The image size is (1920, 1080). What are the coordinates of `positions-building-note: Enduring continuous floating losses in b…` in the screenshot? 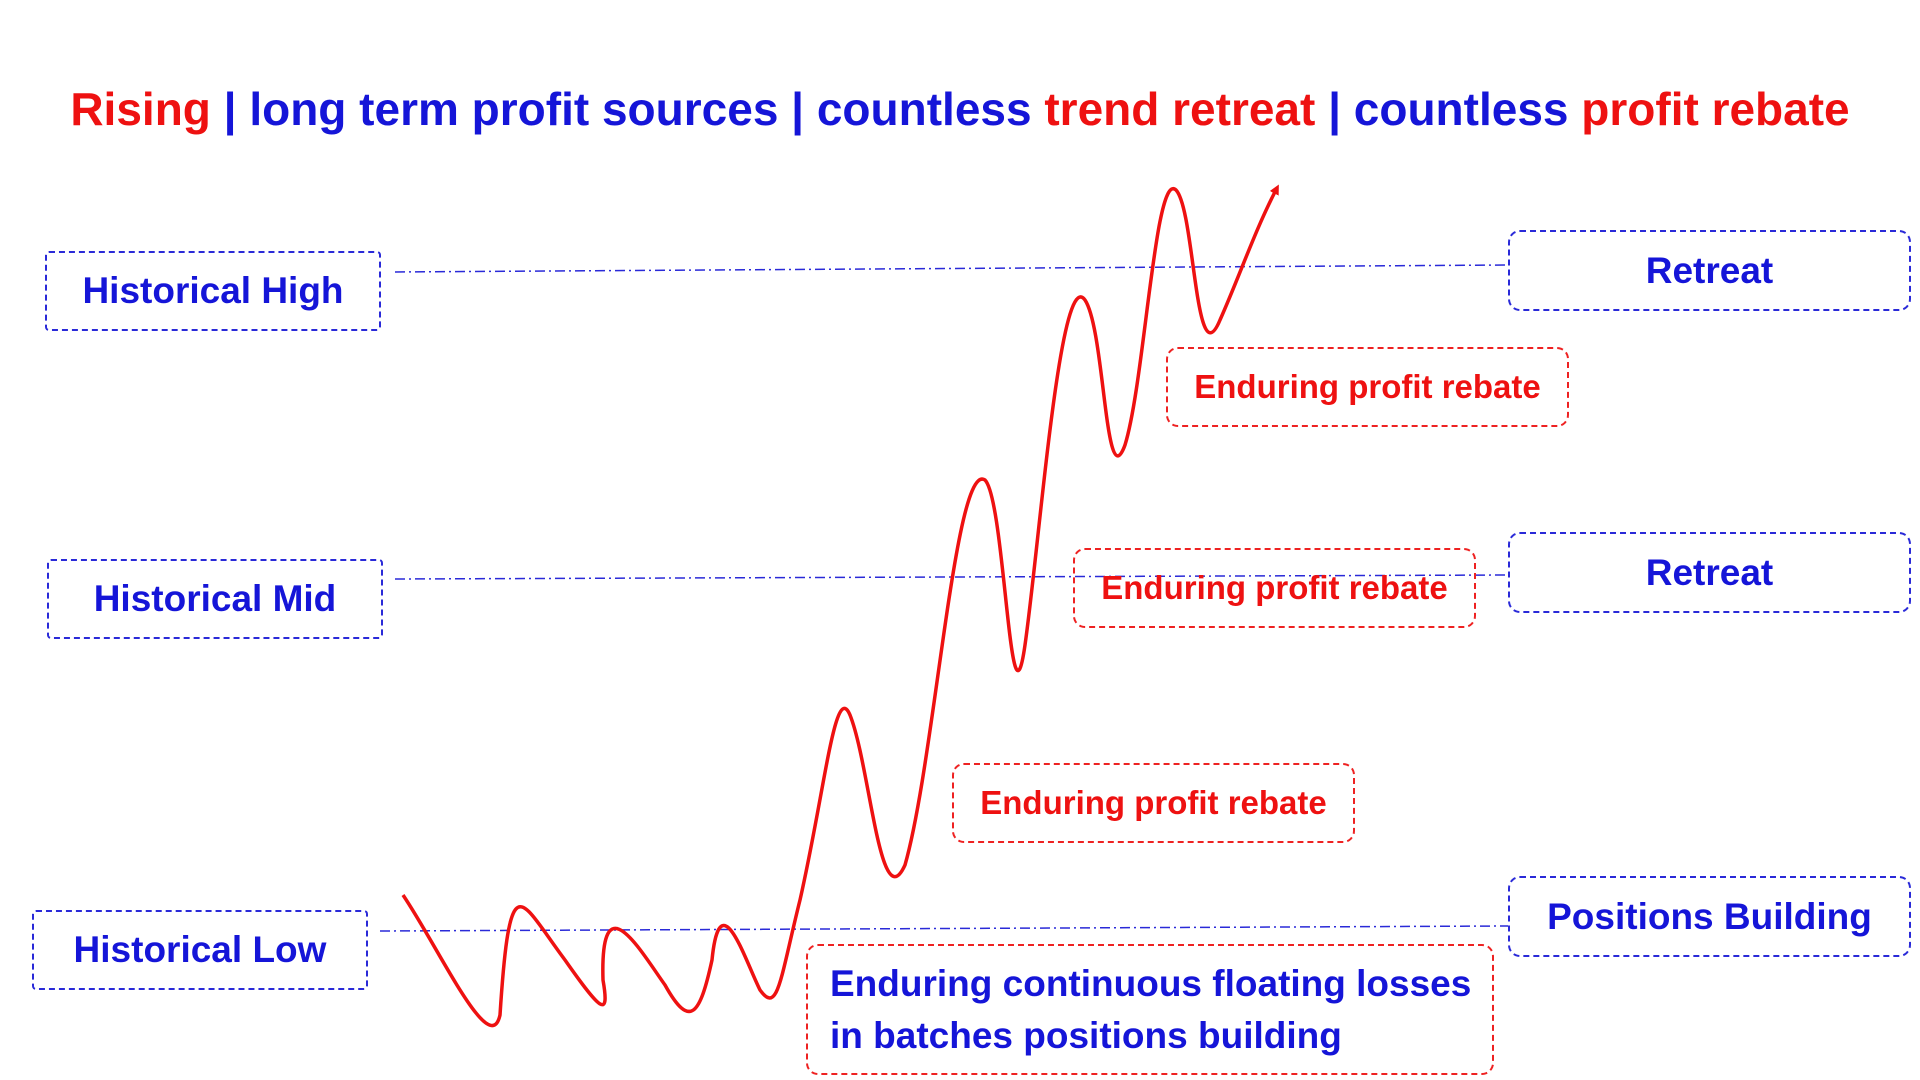 It's located at (1150, 1009).